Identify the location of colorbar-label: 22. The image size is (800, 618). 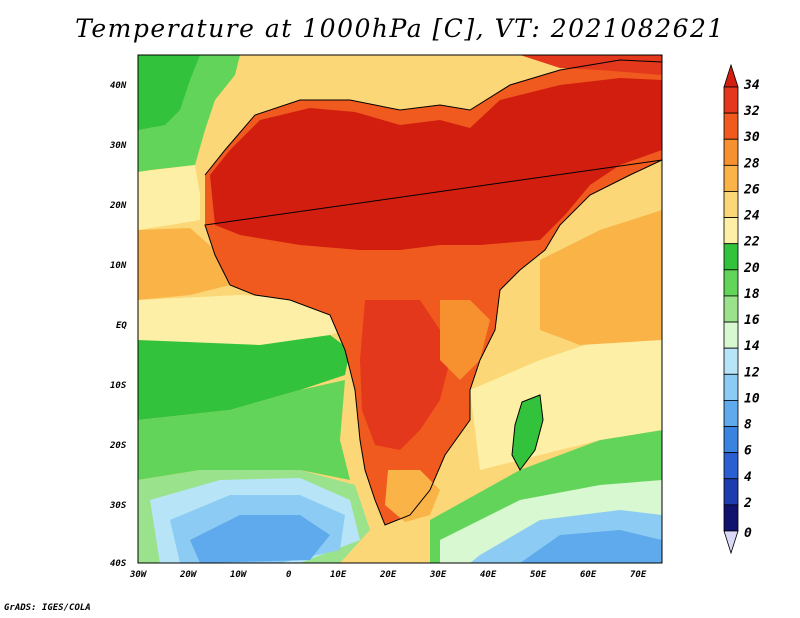
(751, 242).